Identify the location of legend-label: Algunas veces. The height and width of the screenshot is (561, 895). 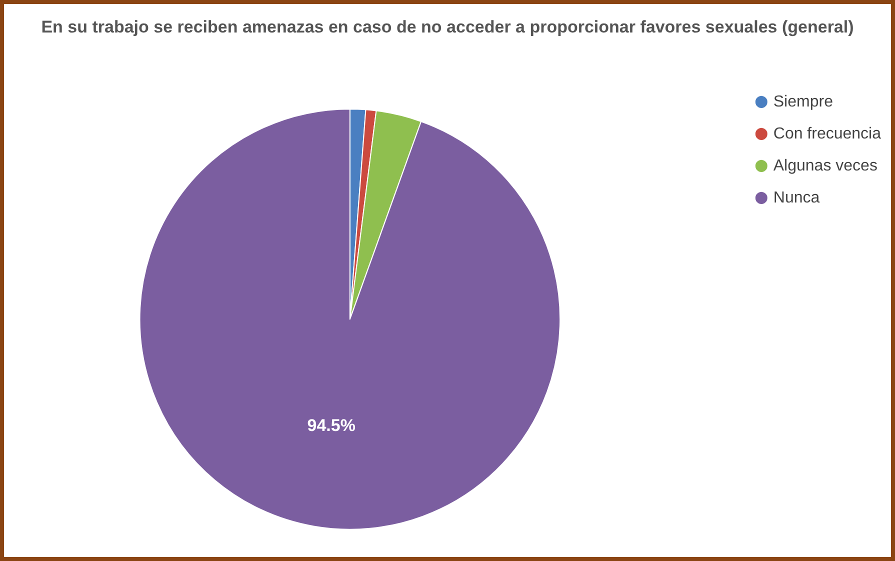
(825, 166).